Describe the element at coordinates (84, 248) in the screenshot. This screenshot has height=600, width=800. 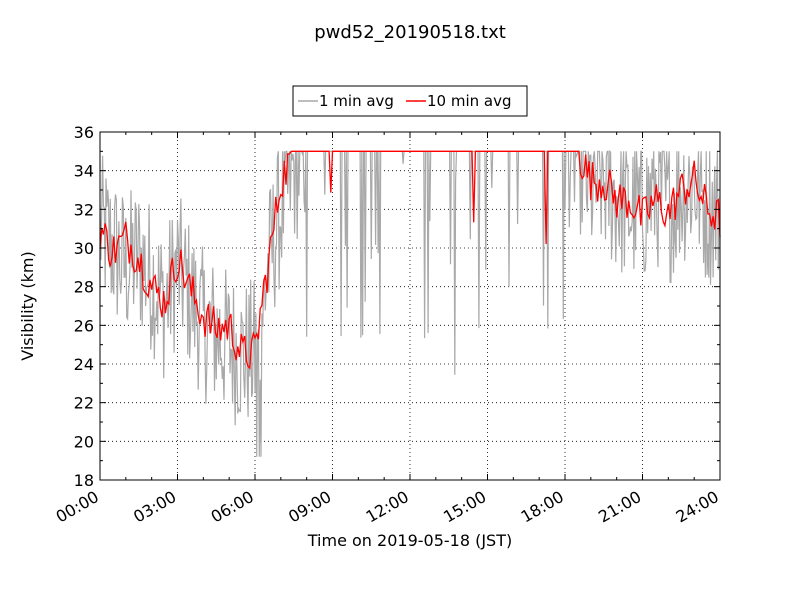
I see `y-tick-label: 30` at that location.